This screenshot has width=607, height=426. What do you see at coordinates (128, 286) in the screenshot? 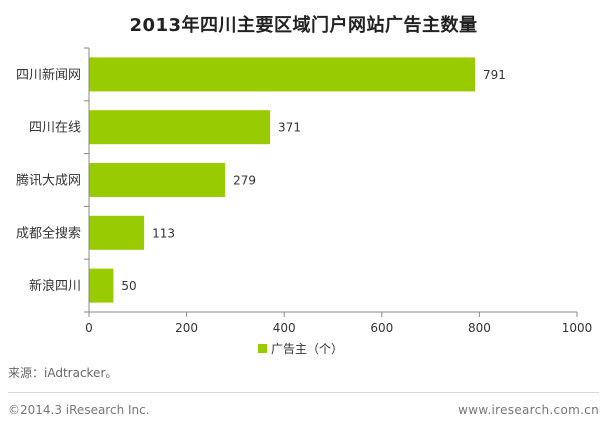
I see `data-label: 50` at bounding box center [128, 286].